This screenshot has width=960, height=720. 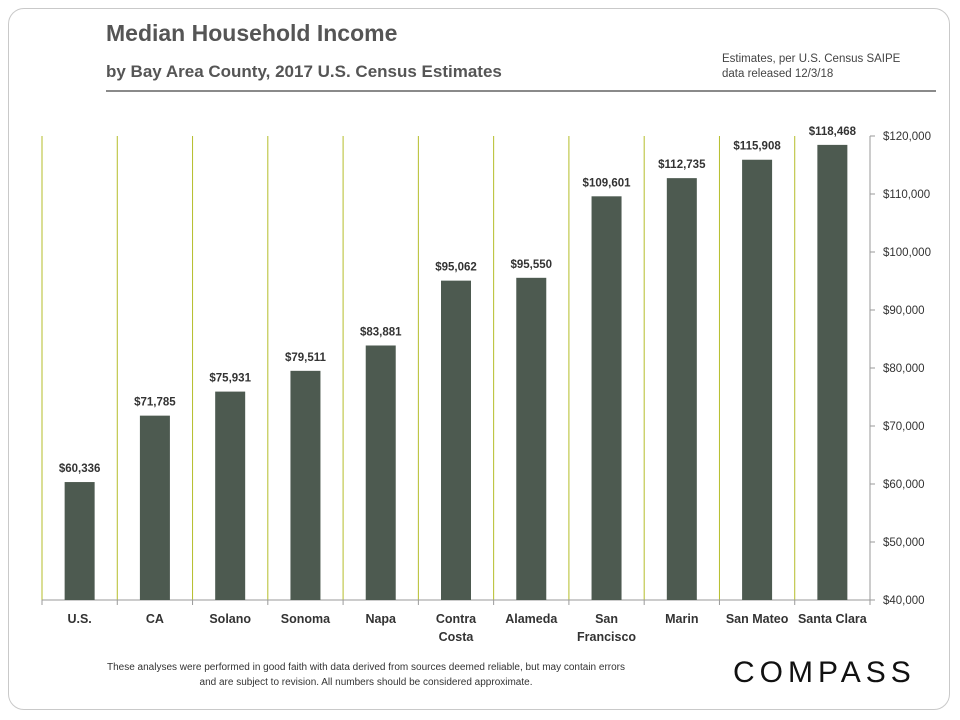 What do you see at coordinates (252, 33) in the screenshot?
I see `chart-title: Median Household Income` at bounding box center [252, 33].